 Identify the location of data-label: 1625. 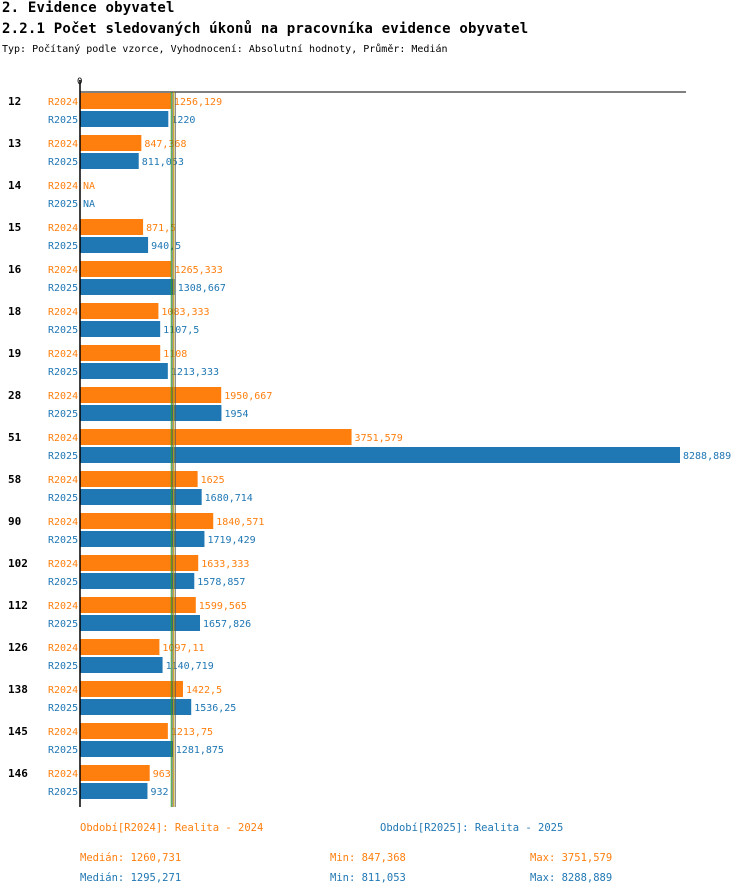
(213, 480).